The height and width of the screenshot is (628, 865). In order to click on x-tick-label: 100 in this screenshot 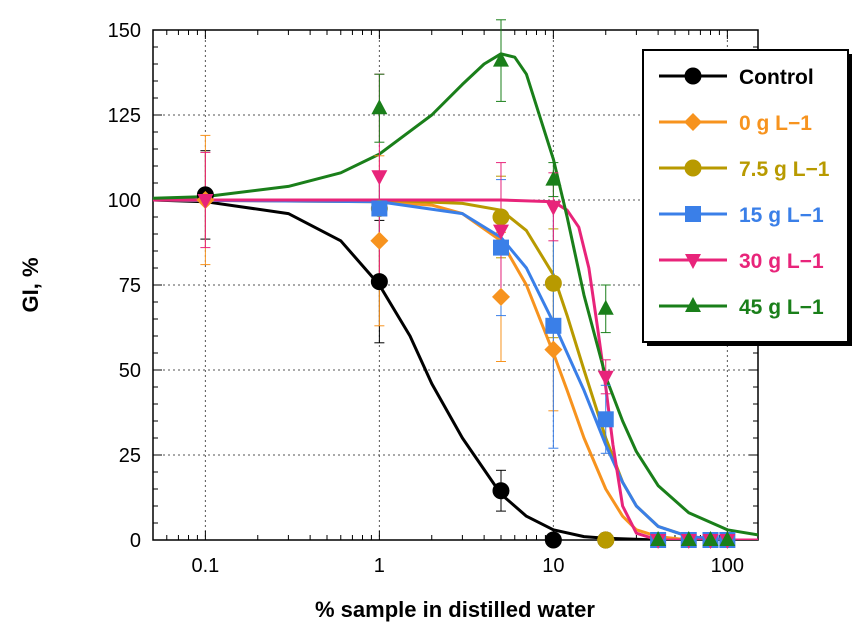, I will do `click(727, 566)`.